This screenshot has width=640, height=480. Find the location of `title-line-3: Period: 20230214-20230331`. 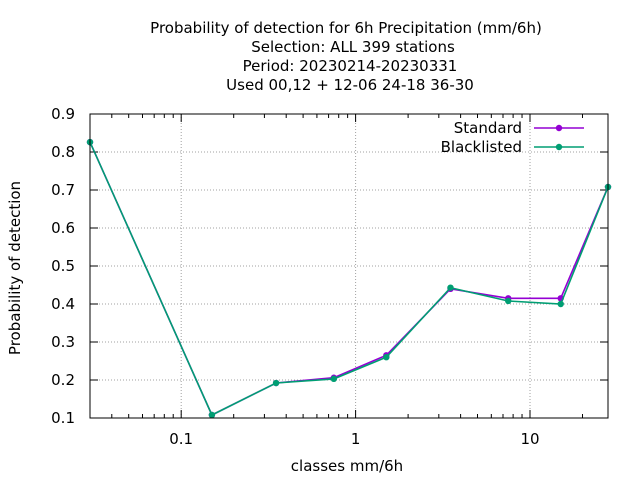

title-line-3: Period: 20230214-20230331 is located at coordinates (350, 66).